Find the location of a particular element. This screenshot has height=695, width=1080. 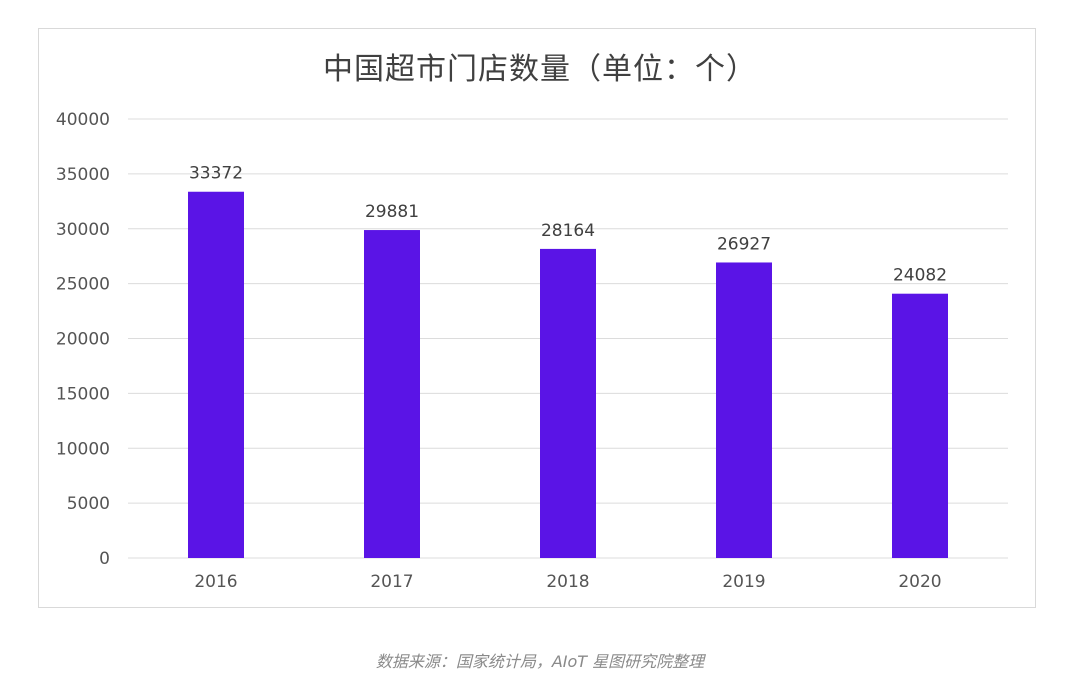

data-label: 33372 is located at coordinates (216, 174).